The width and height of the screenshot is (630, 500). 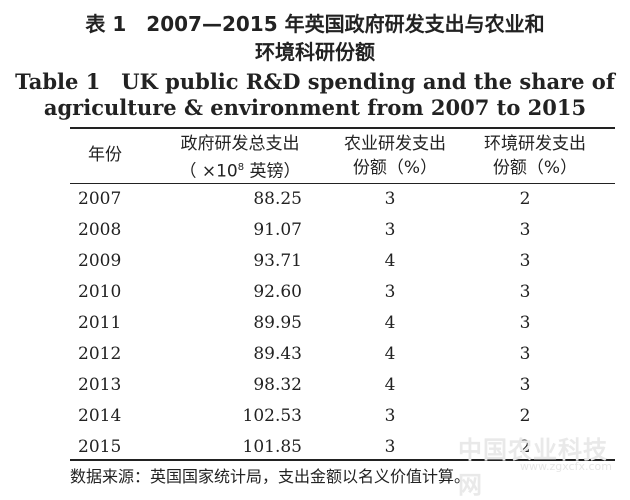 What do you see at coordinates (315, 200) in the screenshot?
I see `table-row: 2007 88.25 3 2` at bounding box center [315, 200].